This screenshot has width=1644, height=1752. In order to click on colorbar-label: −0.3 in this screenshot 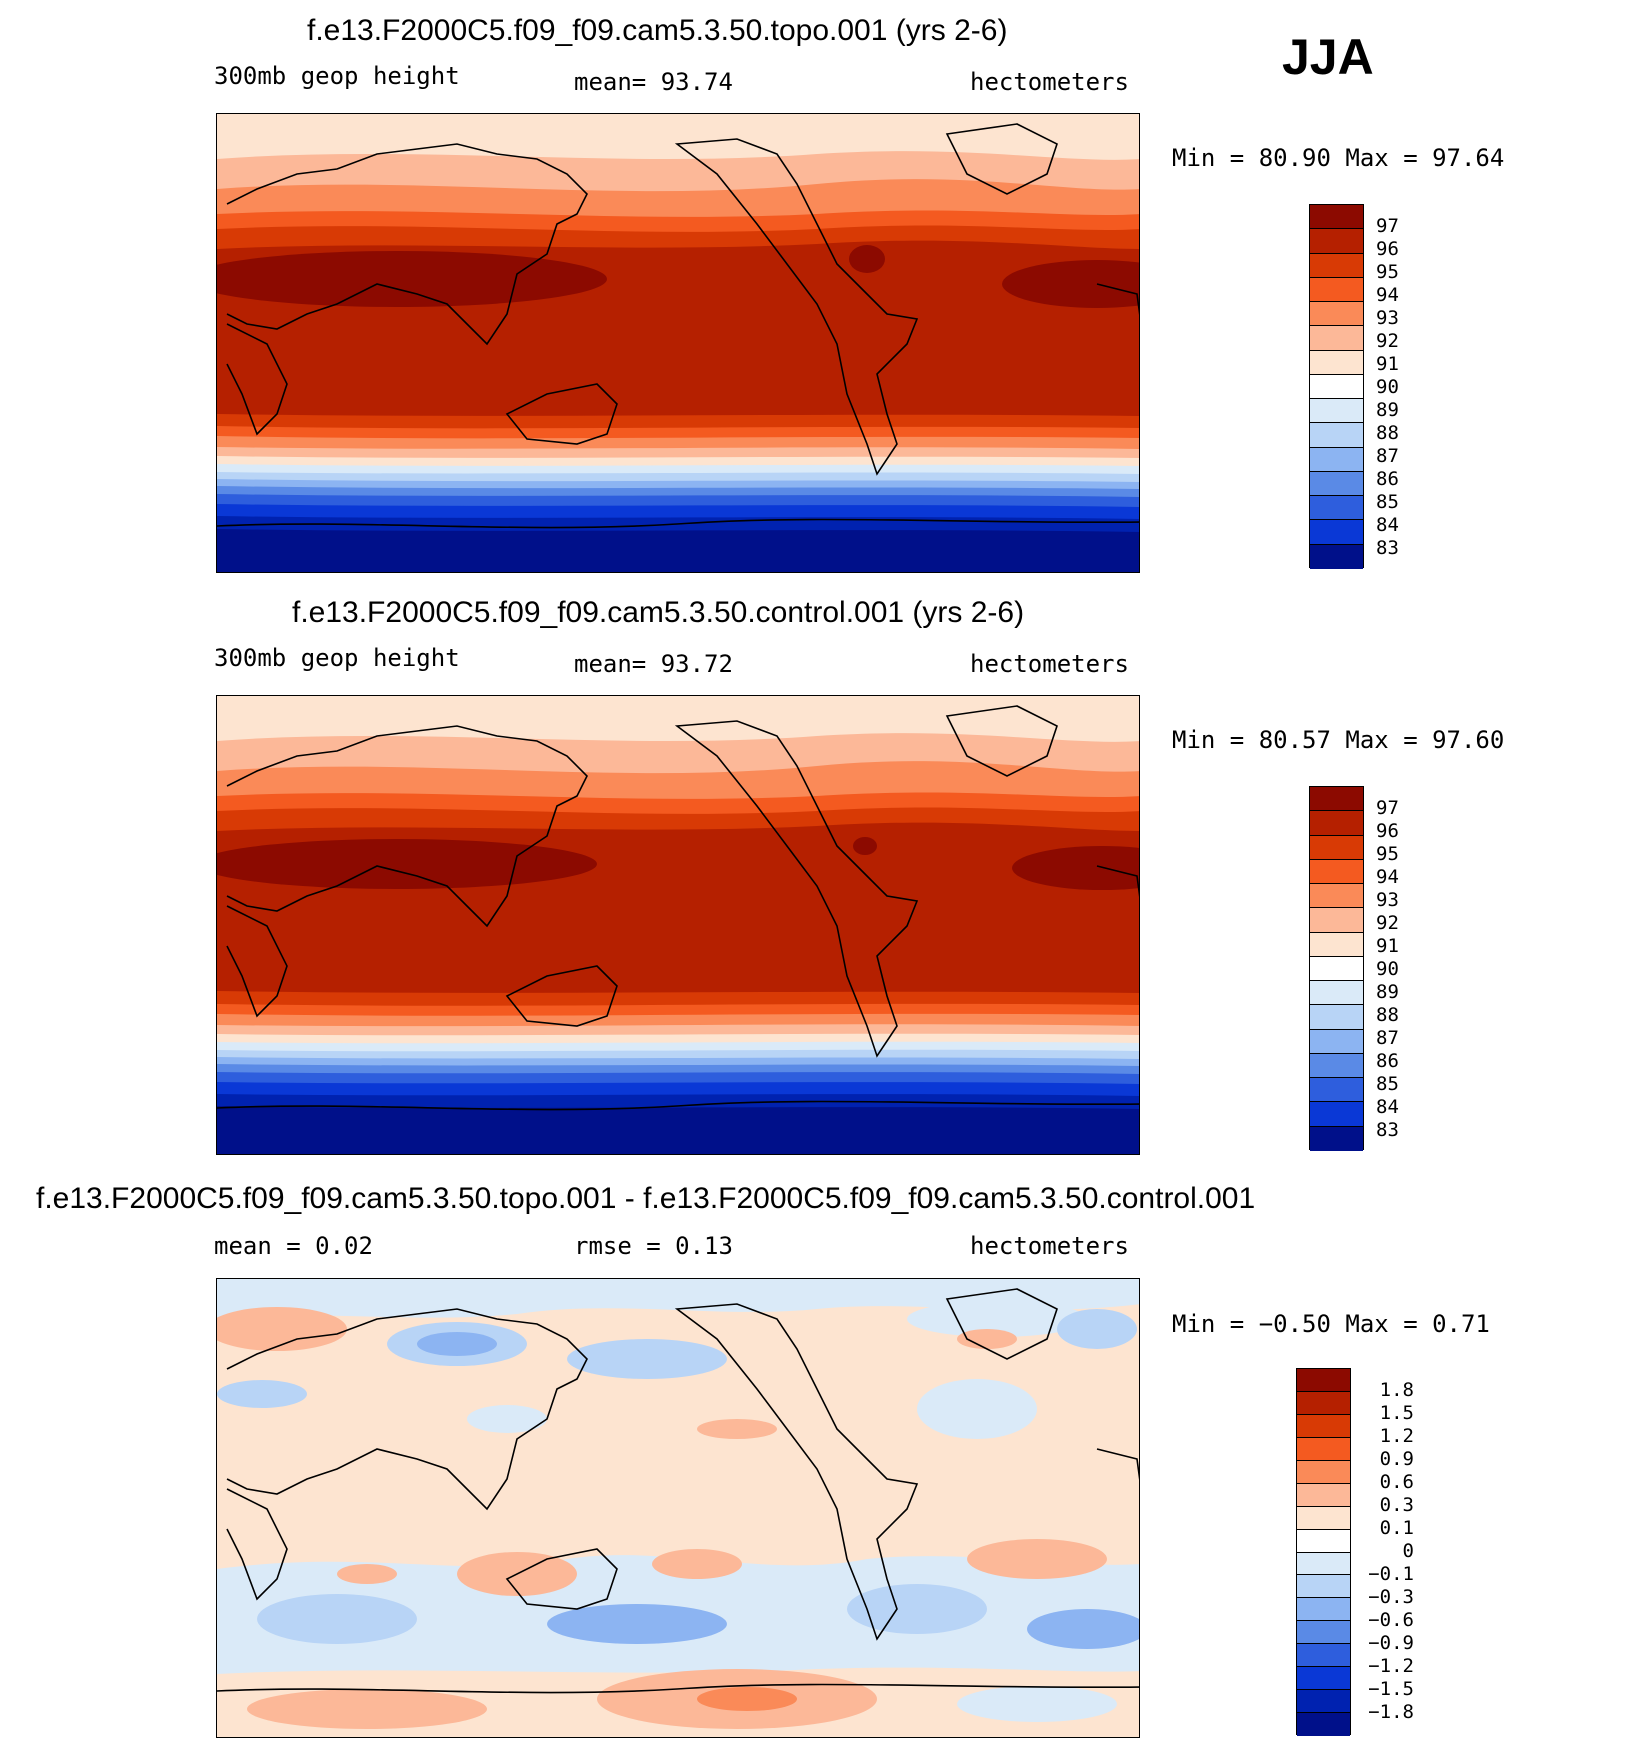, I will do `click(1391, 1597)`.